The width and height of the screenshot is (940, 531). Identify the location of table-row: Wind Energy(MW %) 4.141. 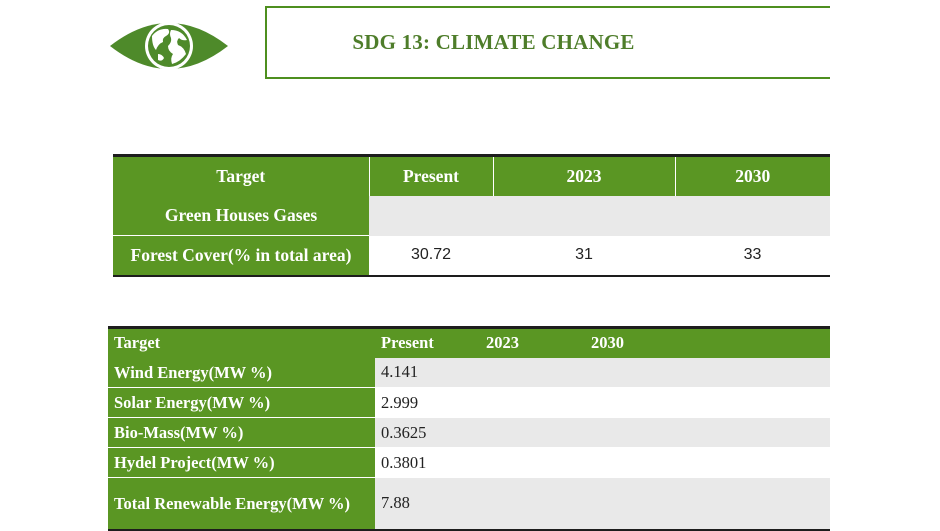
(469, 372).